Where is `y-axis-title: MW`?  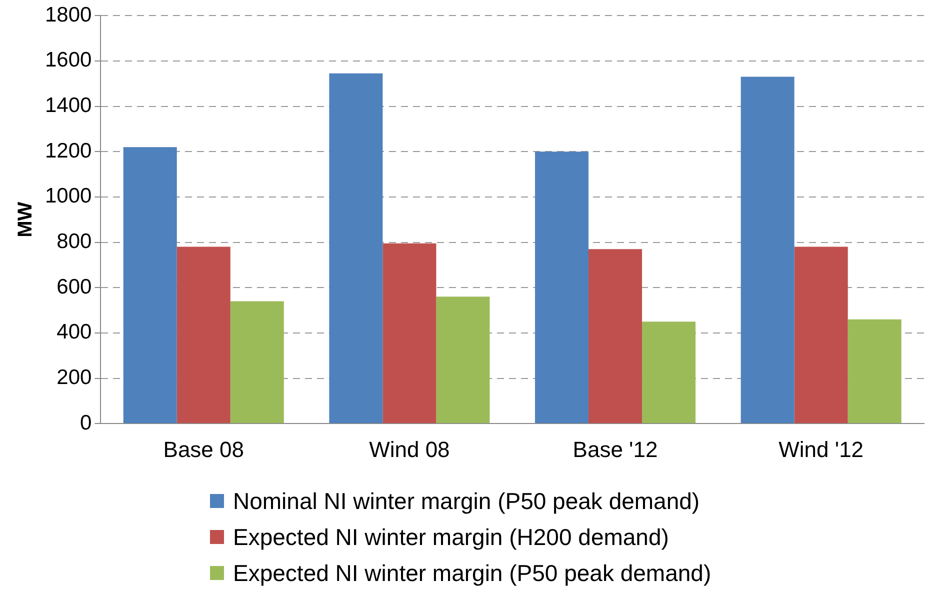
y-axis-title: MW is located at coordinates (25, 220).